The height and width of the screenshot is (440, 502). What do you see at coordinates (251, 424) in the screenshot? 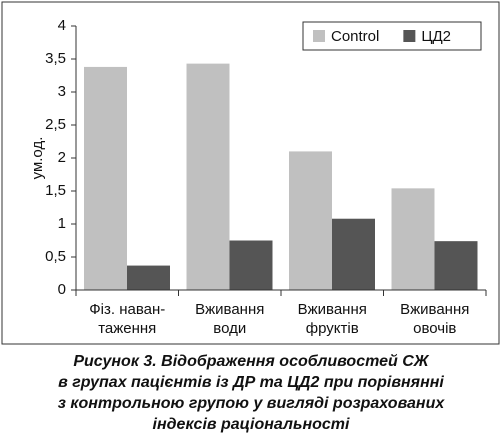
I see `caption-line: індексів раціональності` at bounding box center [251, 424].